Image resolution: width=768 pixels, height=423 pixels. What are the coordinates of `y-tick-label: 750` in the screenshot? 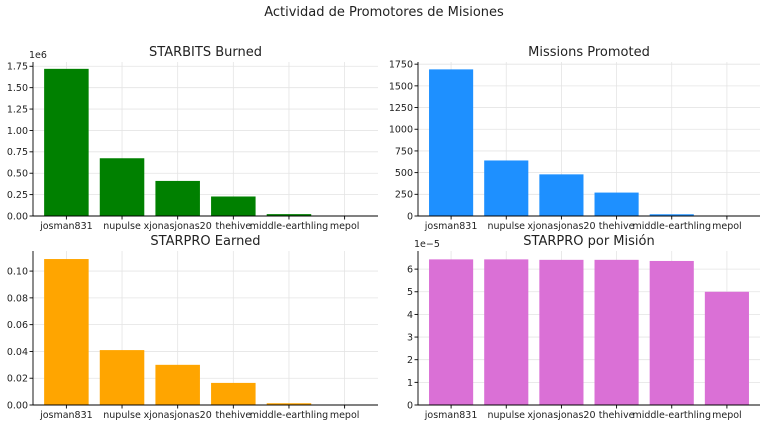 It's located at (404, 151).